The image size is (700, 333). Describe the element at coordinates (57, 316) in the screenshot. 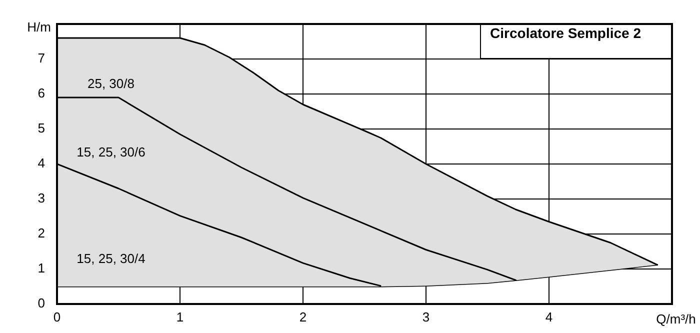

I see `x-tick-label: 0` at that location.